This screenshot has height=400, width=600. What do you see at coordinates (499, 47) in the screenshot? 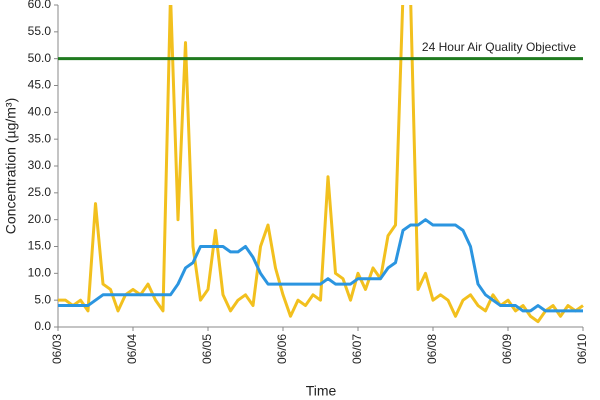
I see `reference-label: 24 Hour Air Quality Objective` at bounding box center [499, 47].